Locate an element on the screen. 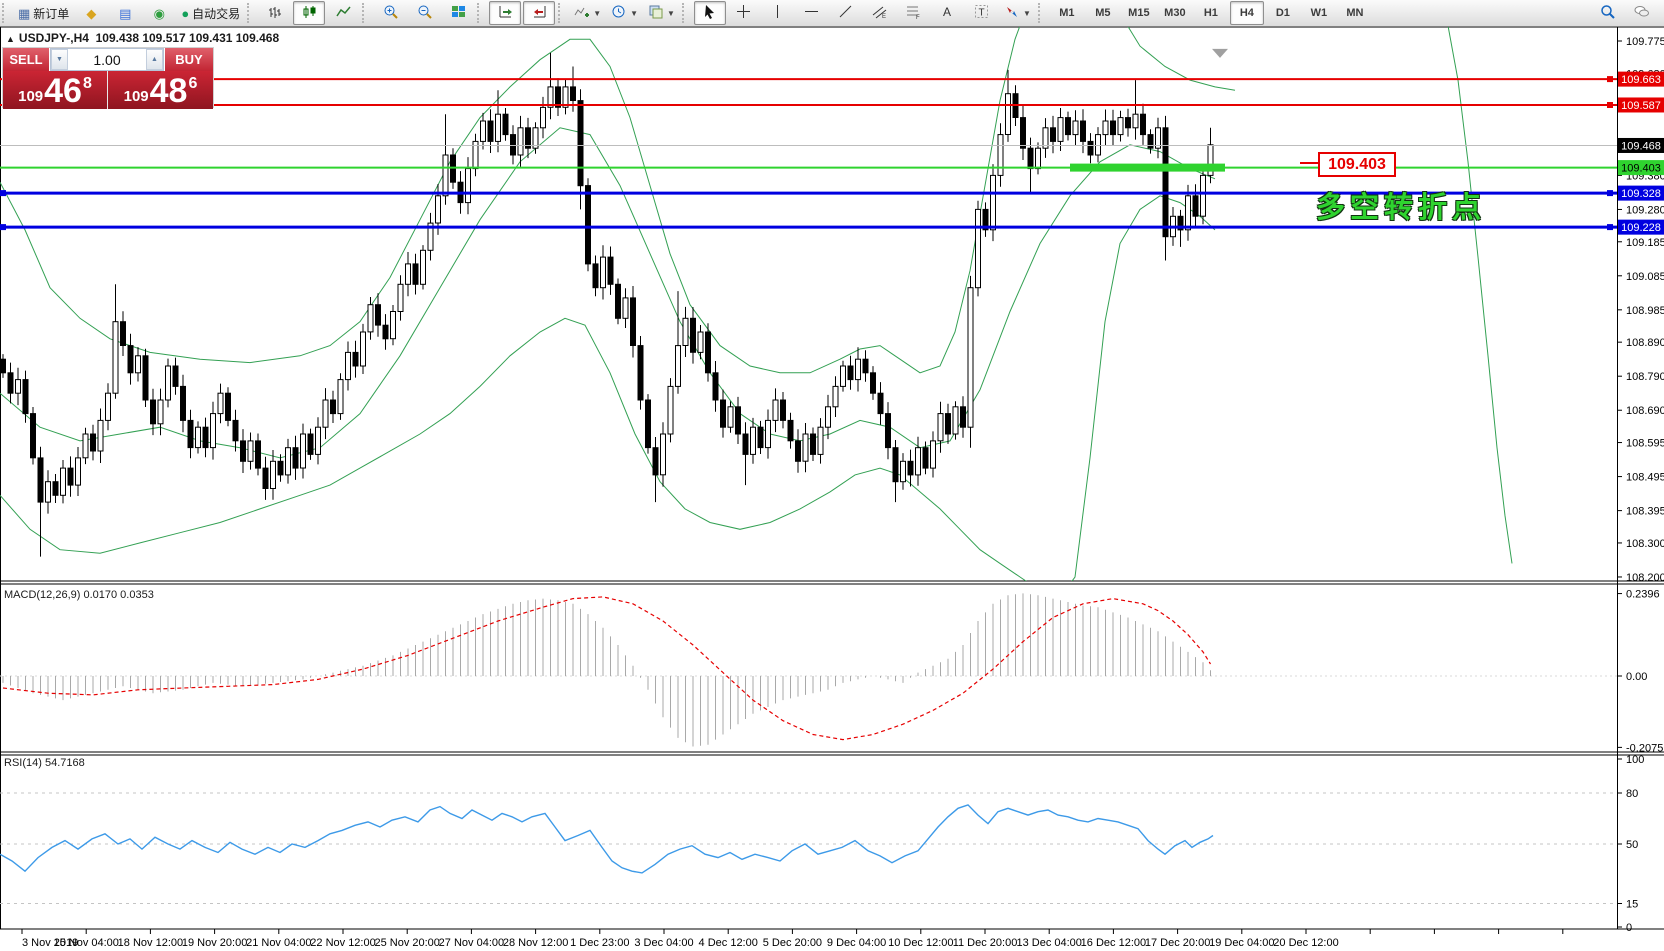 The height and width of the screenshot is (951, 1664). svg-text: 109.468 is located at coordinates (1641, 146).